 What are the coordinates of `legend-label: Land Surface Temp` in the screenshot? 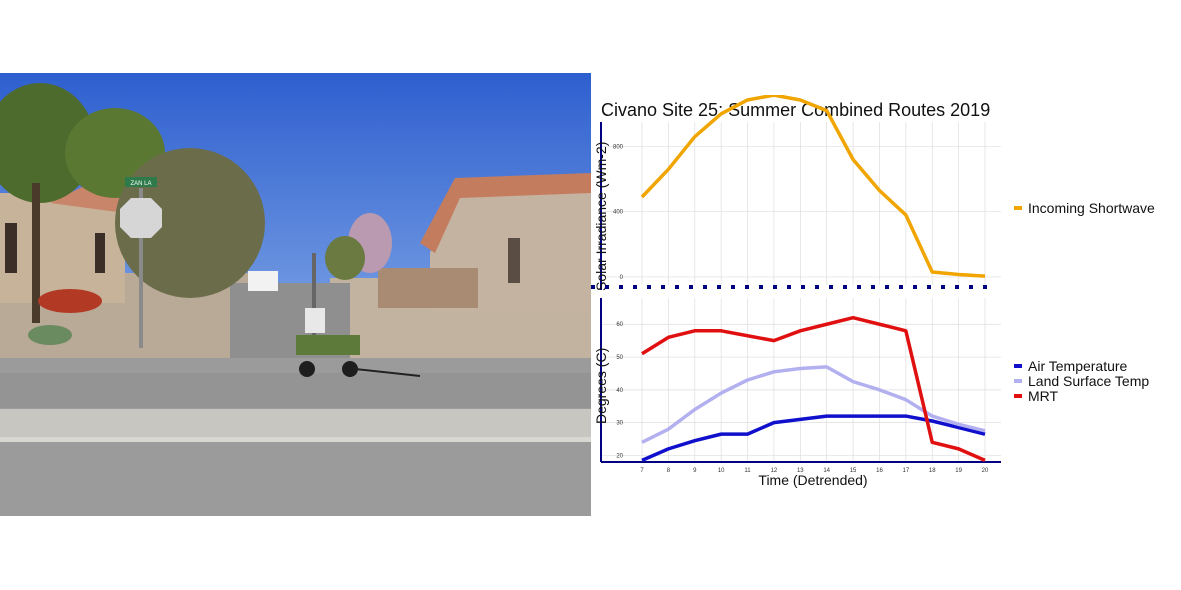 It's located at (1088, 381).